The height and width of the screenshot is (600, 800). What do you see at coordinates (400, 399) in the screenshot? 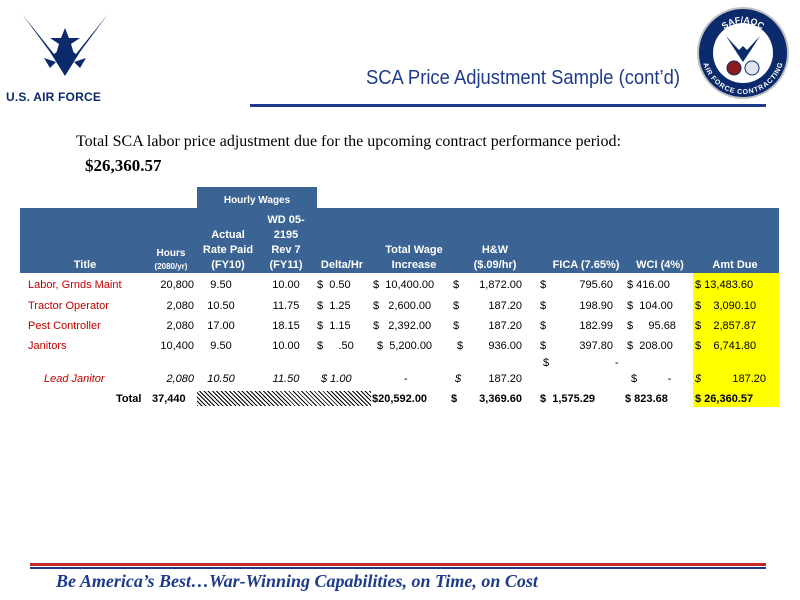
I see `total-twi: $20,592.00` at bounding box center [400, 399].